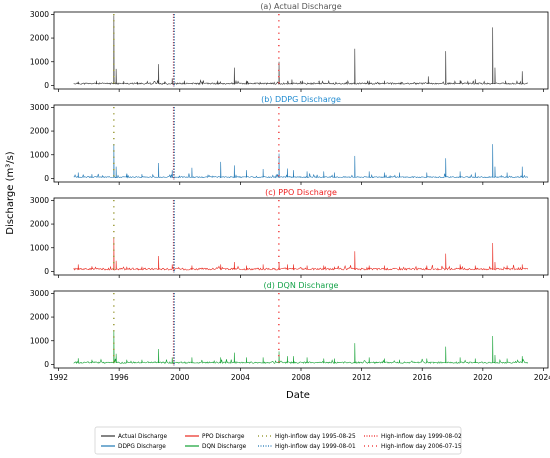 The height and width of the screenshot is (458, 550). Describe the element at coordinates (301, 192) in the screenshot. I see `panel-title-3: (c) PPO Discharge` at that location.